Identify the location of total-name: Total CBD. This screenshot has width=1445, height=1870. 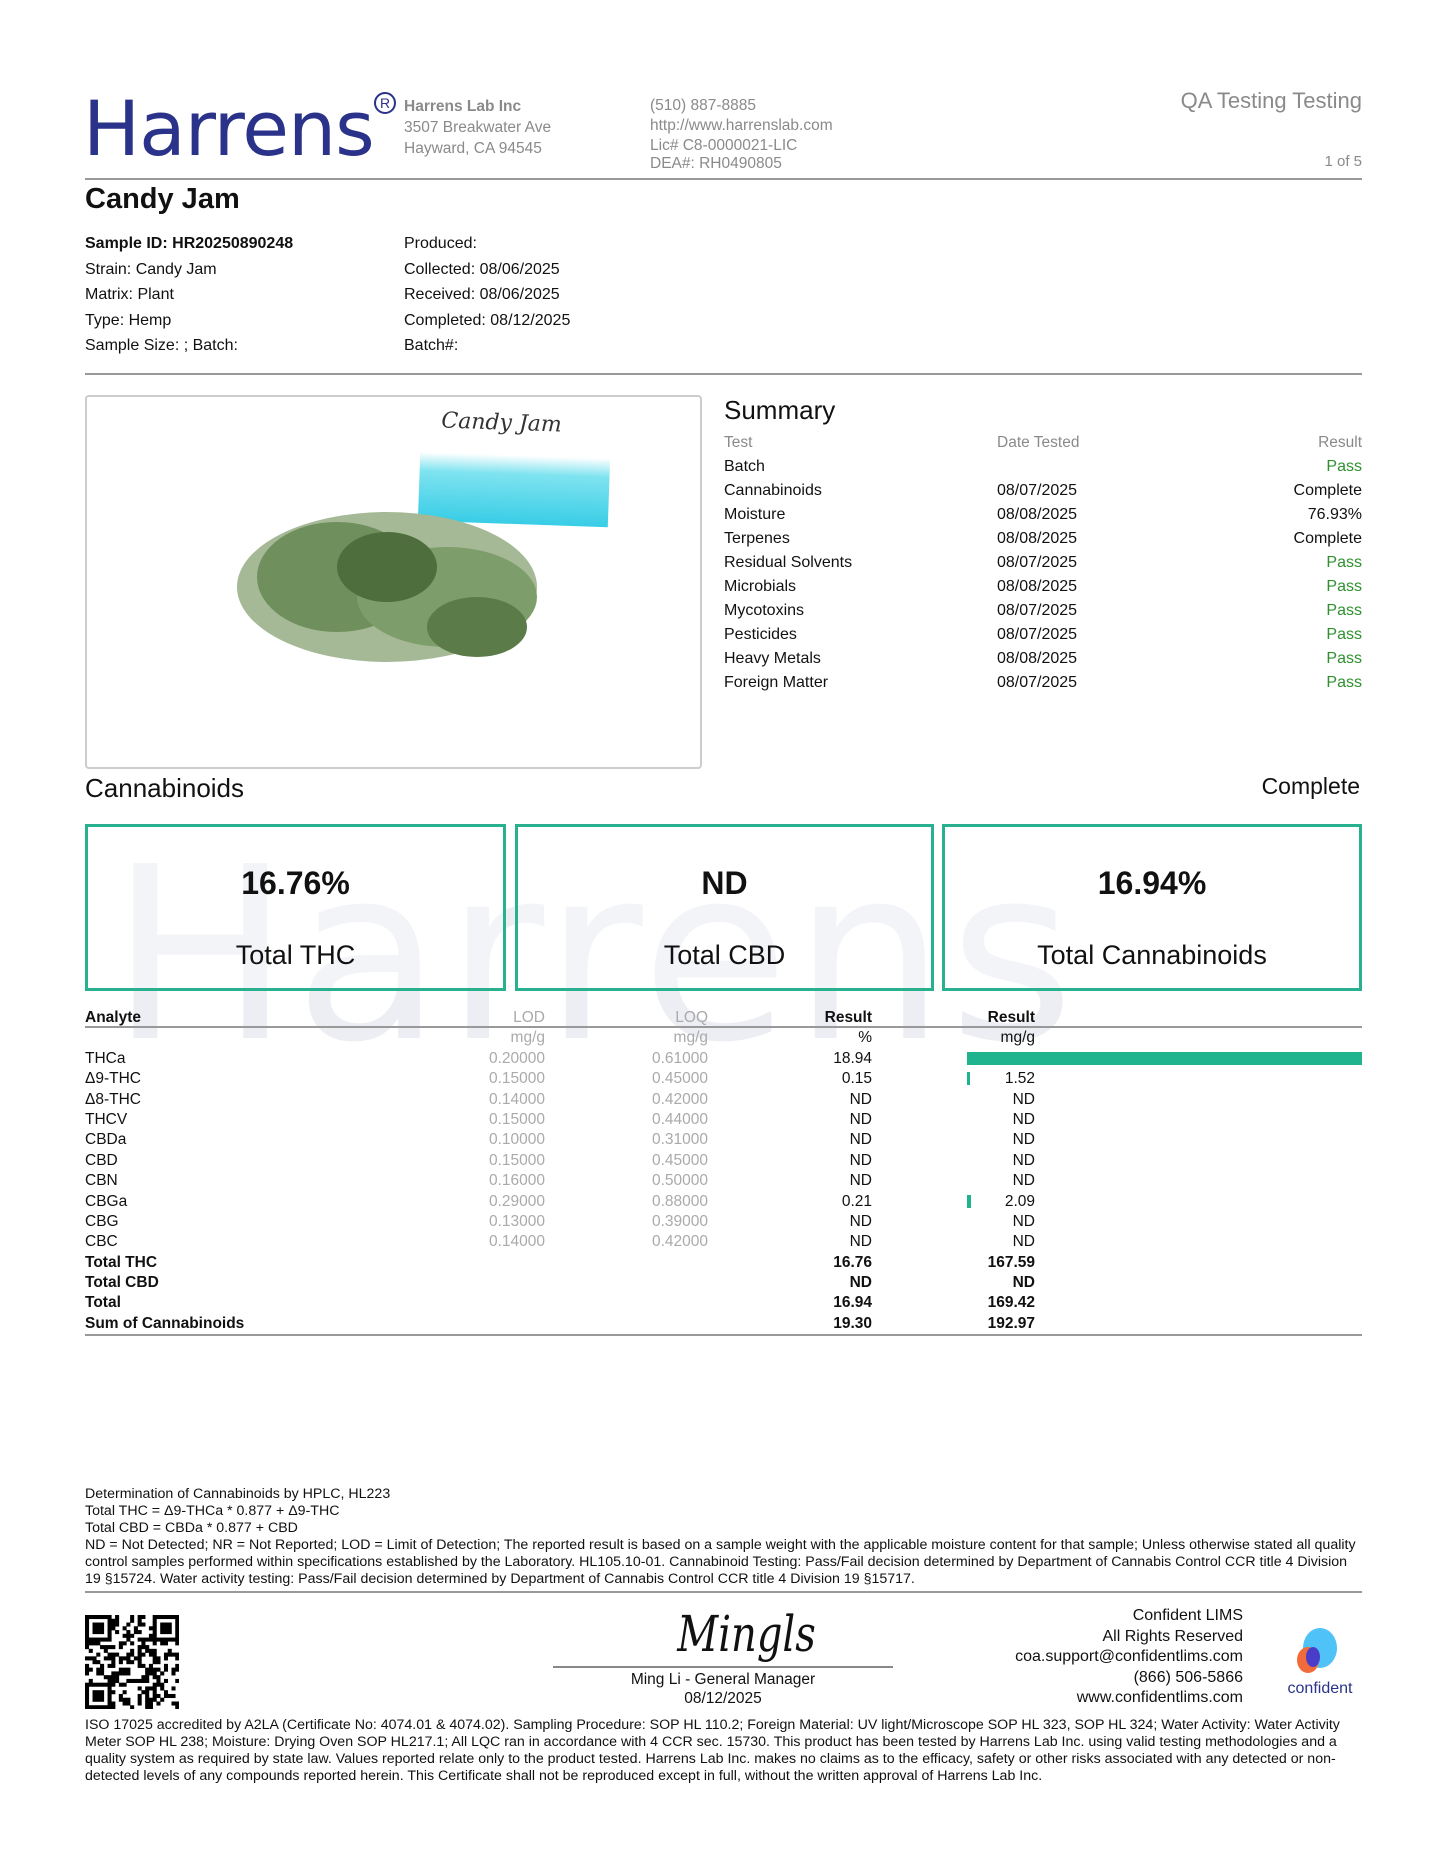
(122, 1283).